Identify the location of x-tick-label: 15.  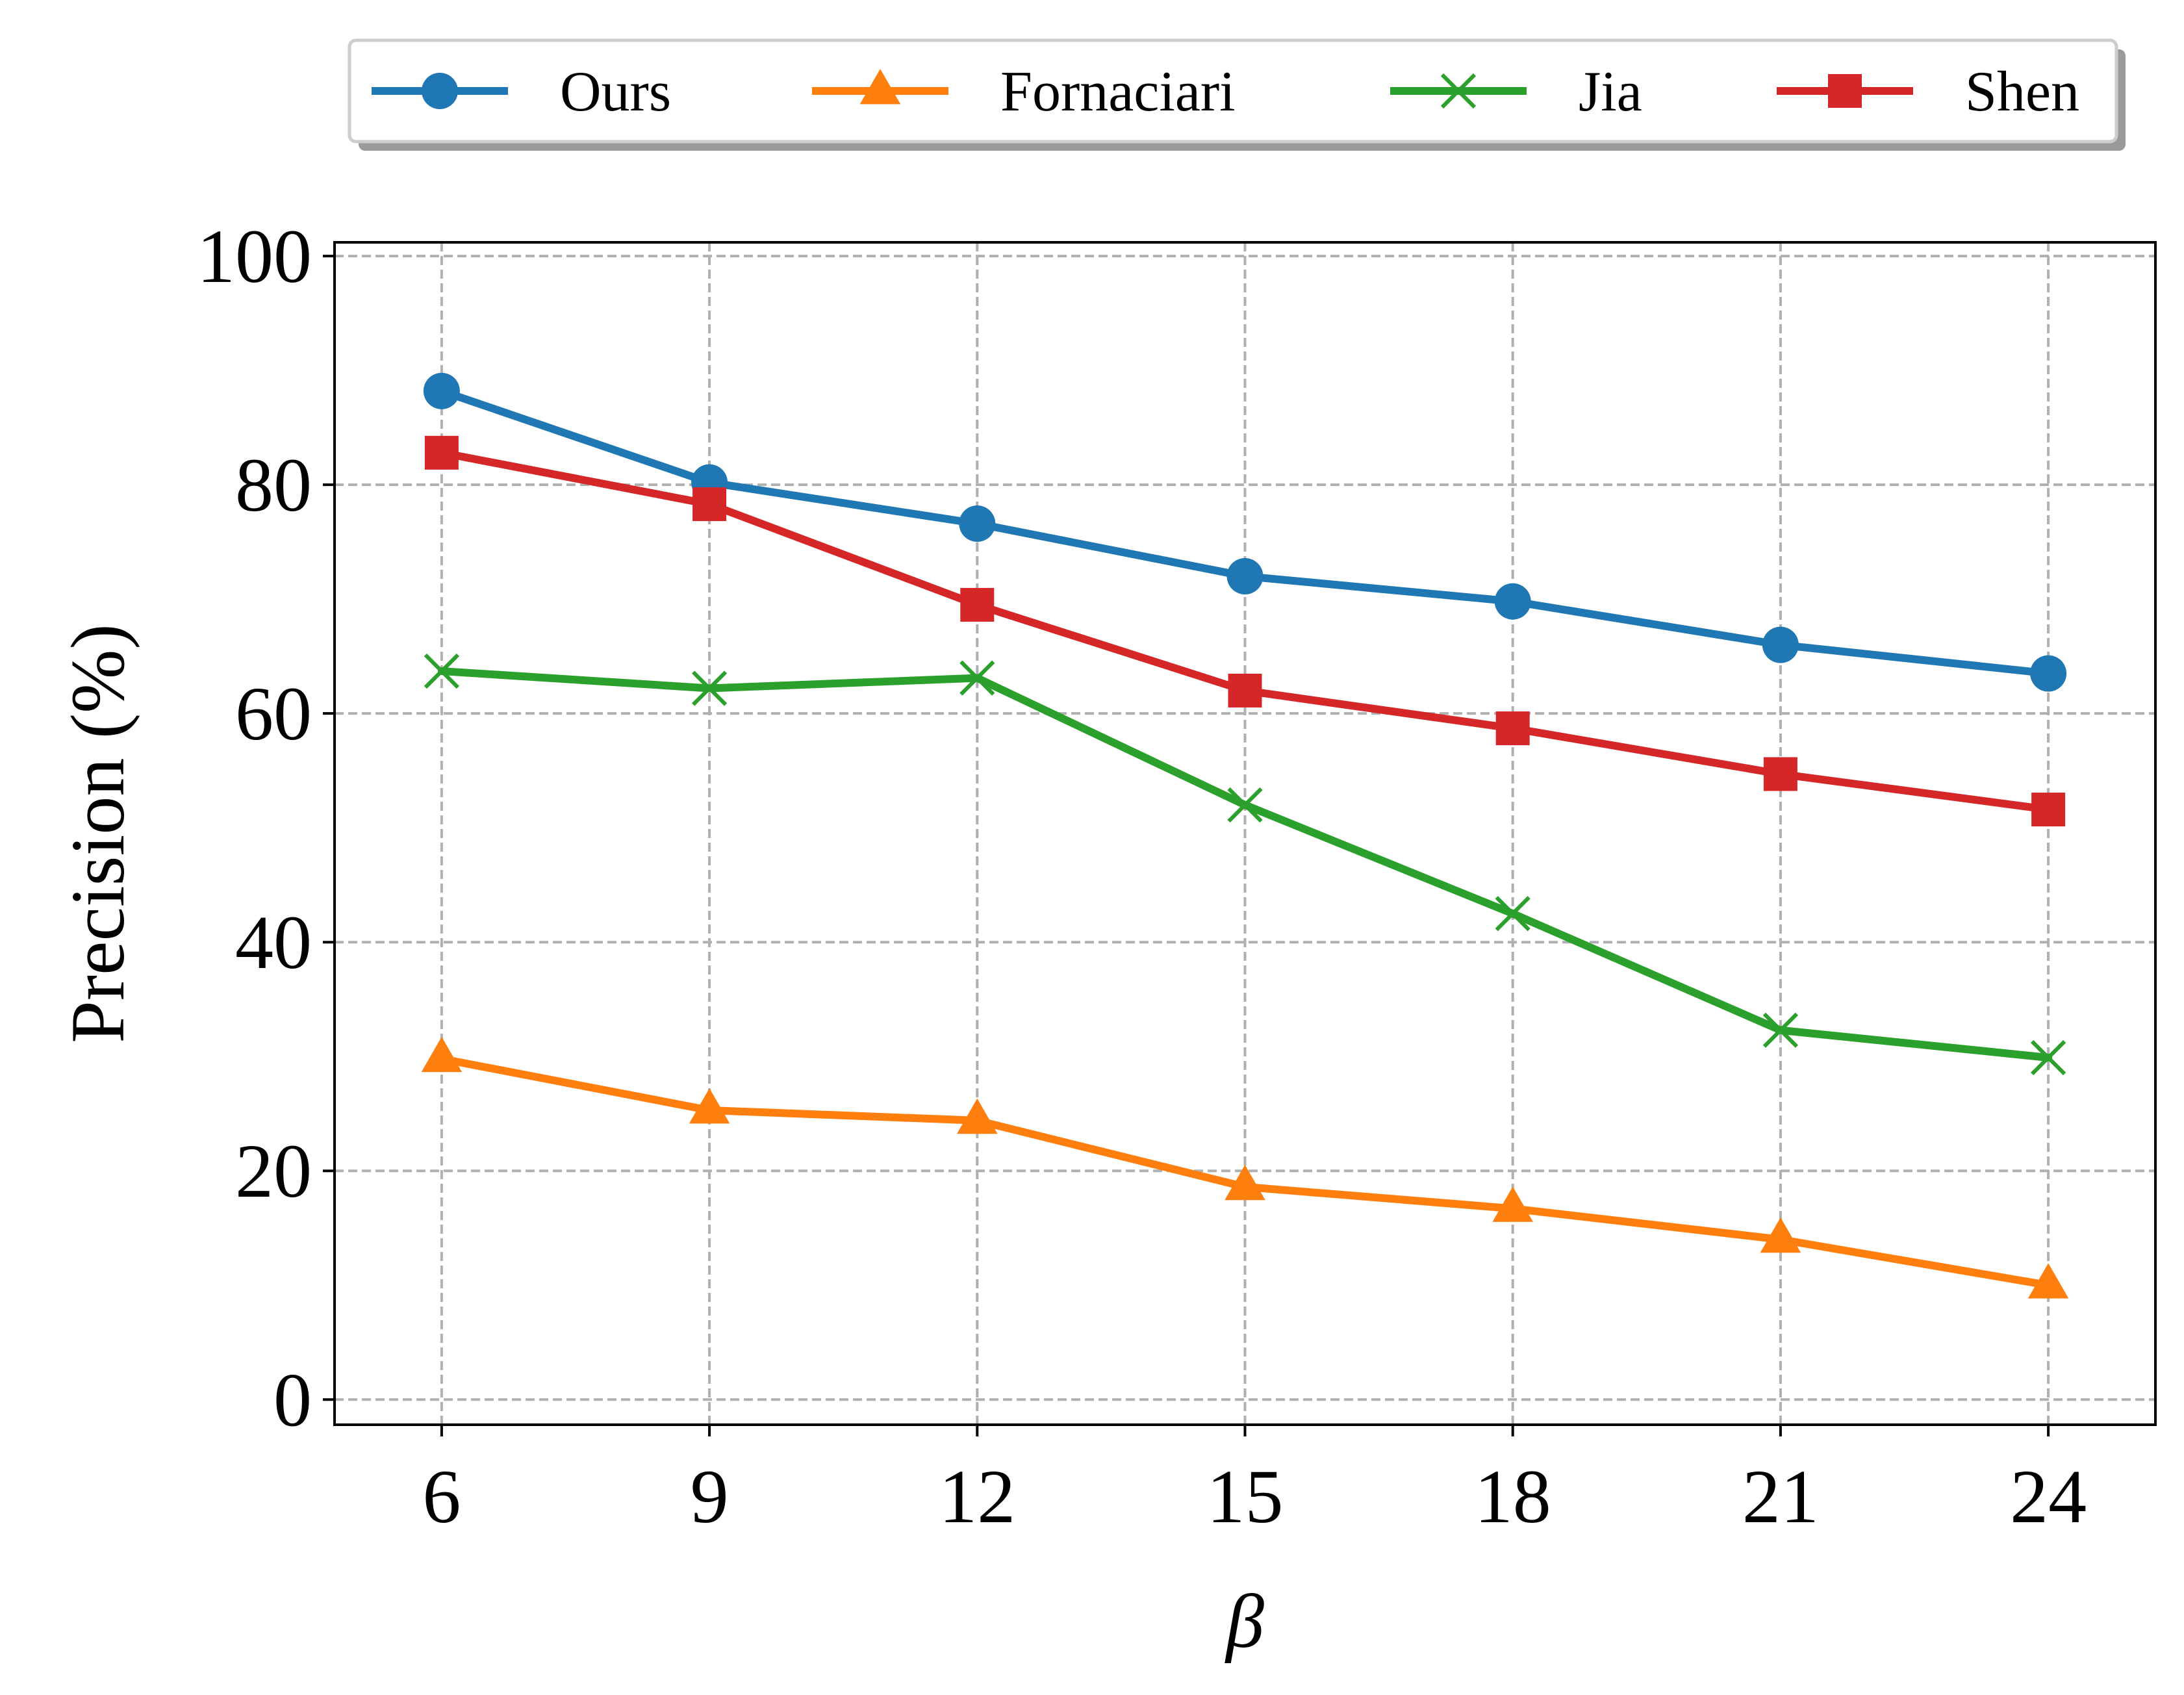
(1245, 1497).